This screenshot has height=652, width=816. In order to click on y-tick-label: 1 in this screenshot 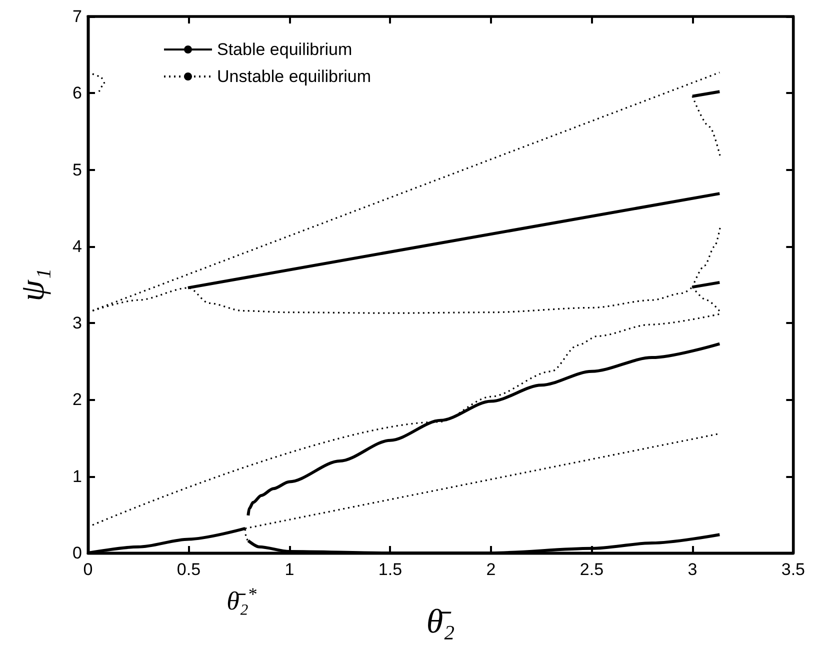, I will do `click(77, 476)`.